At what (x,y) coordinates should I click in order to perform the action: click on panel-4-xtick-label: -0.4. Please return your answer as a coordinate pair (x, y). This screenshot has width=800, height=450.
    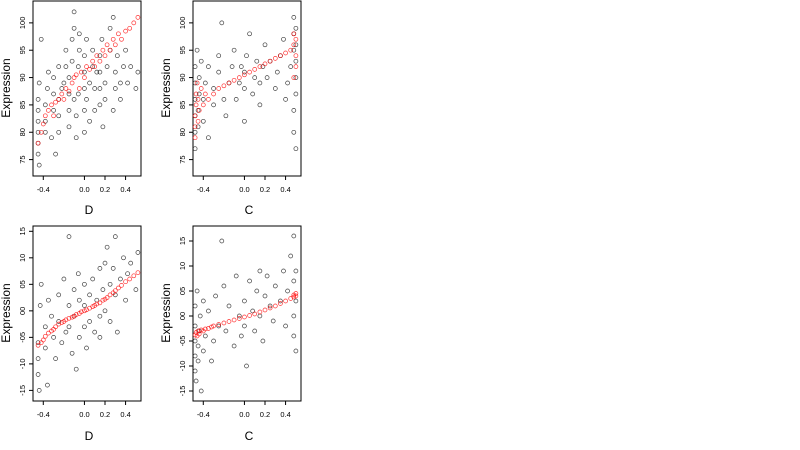
    Looking at the image, I should click on (203, 414).